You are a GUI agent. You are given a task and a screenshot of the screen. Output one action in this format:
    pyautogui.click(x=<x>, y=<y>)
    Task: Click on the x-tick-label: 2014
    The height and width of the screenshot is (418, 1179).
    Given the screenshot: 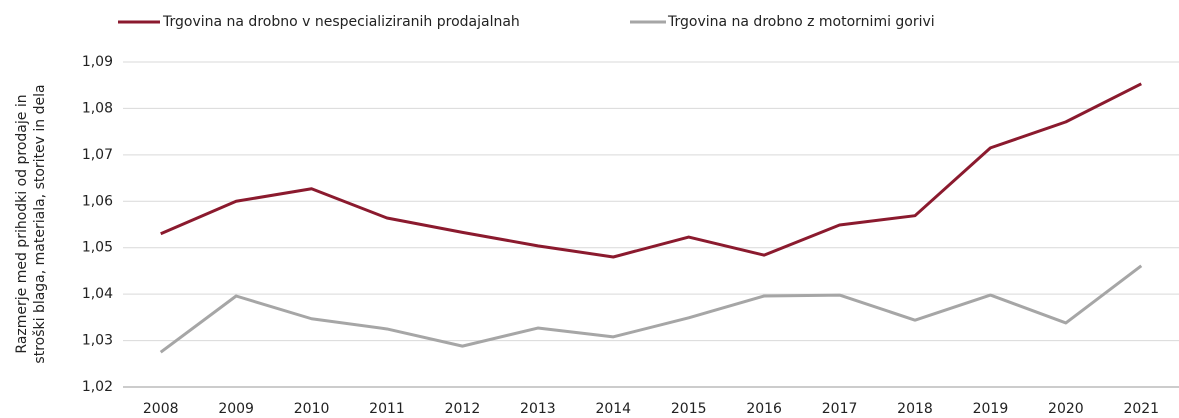 What is the action you would take?
    pyautogui.click(x=613, y=409)
    